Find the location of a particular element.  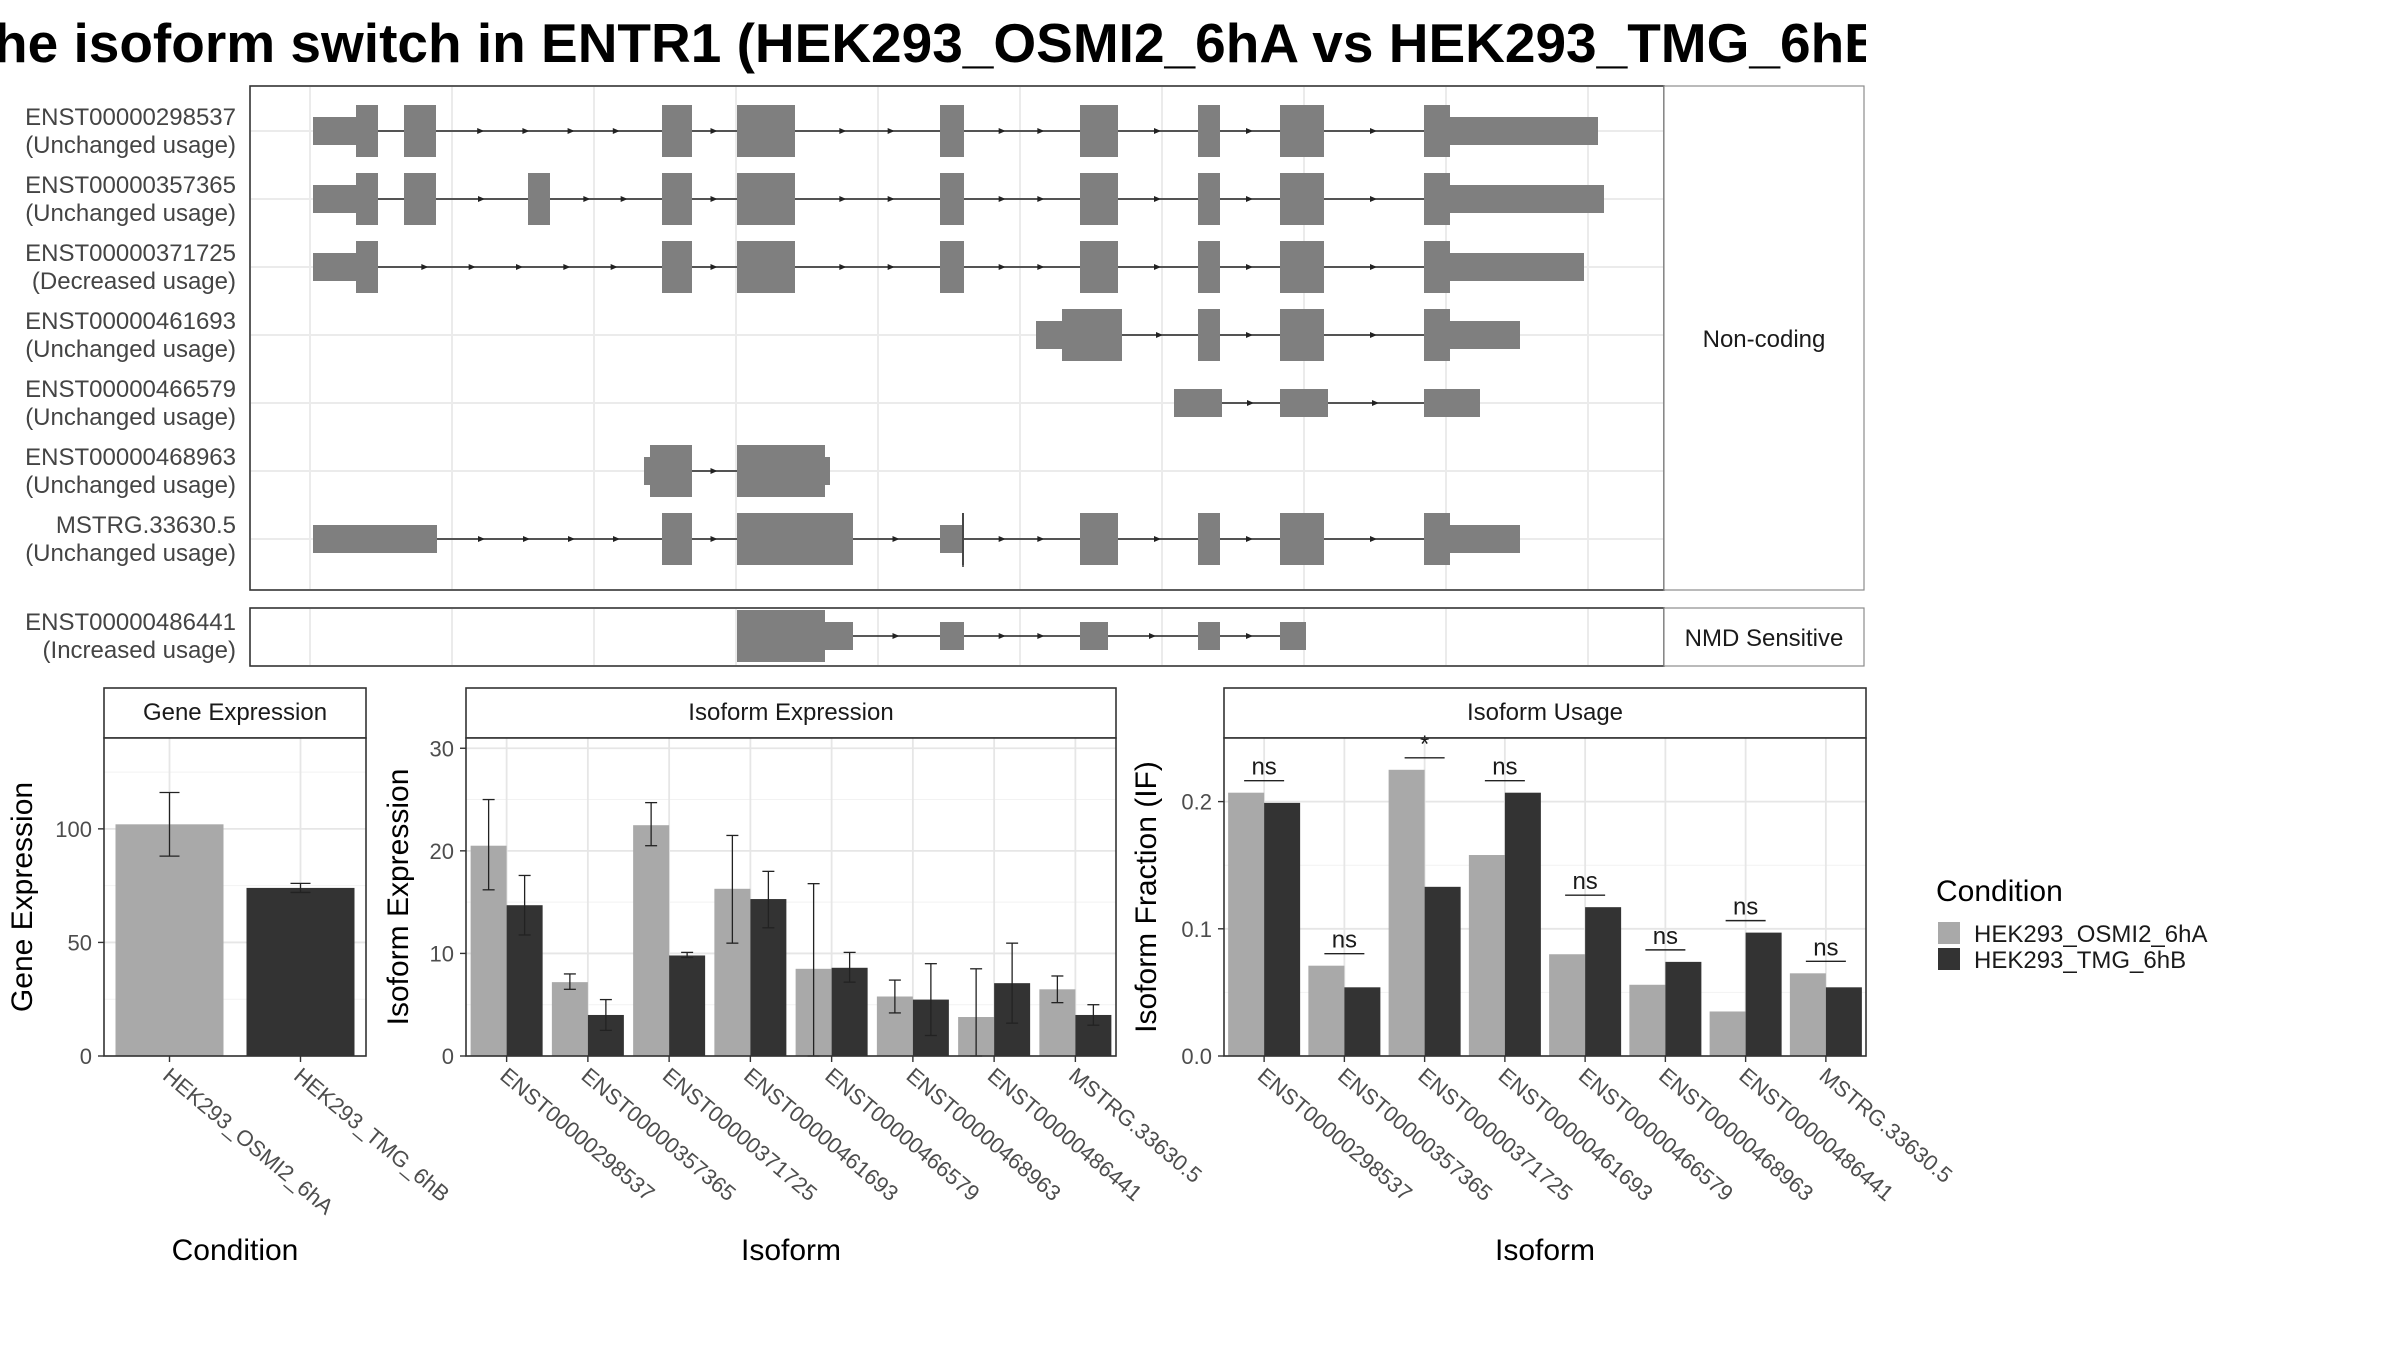

significance-label: * is located at coordinates (1424, 744).